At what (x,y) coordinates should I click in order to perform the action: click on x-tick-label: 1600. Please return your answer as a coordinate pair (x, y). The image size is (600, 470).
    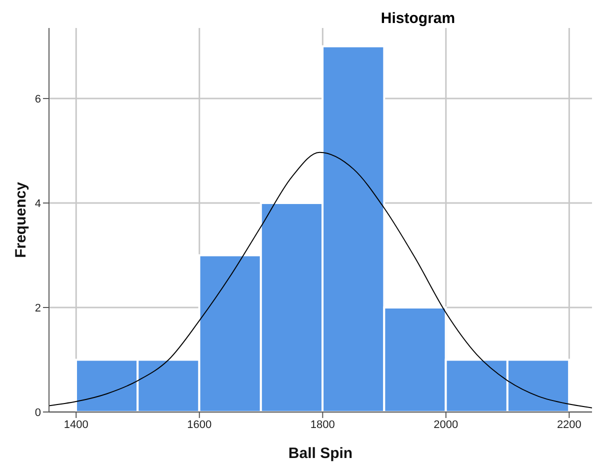
    Looking at the image, I should click on (199, 424).